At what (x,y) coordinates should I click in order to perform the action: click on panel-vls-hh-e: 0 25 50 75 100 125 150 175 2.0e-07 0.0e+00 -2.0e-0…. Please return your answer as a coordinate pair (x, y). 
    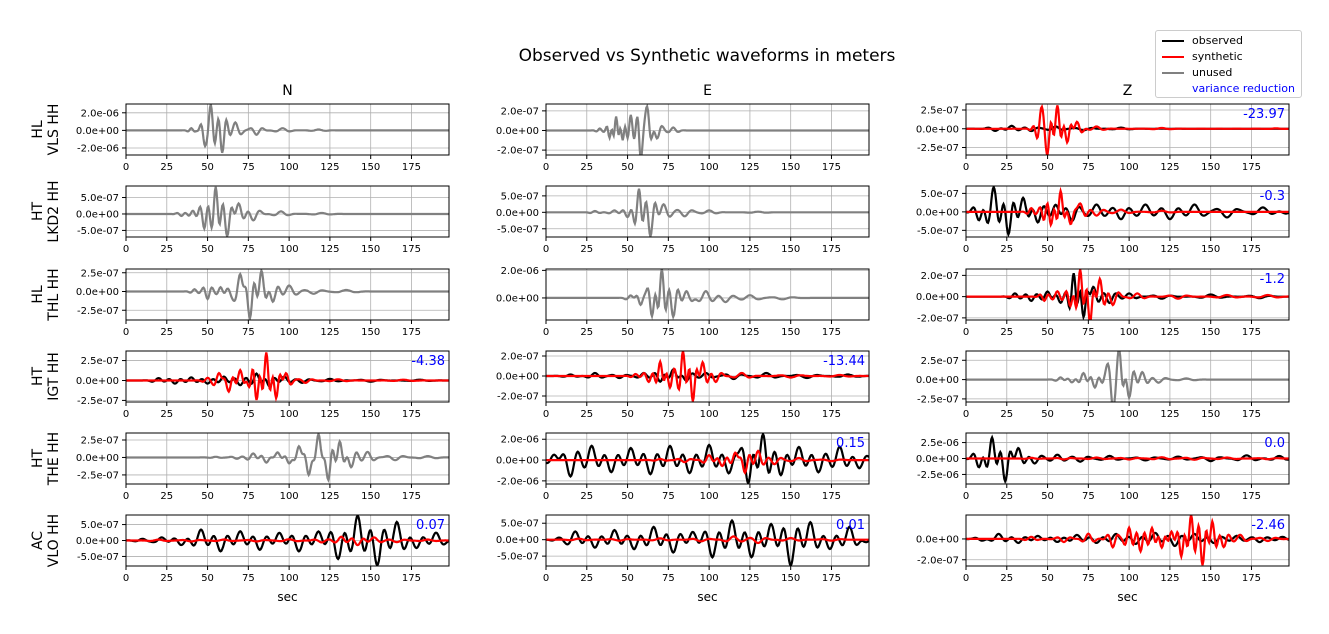
    Looking at the image, I should click on (683, 138).